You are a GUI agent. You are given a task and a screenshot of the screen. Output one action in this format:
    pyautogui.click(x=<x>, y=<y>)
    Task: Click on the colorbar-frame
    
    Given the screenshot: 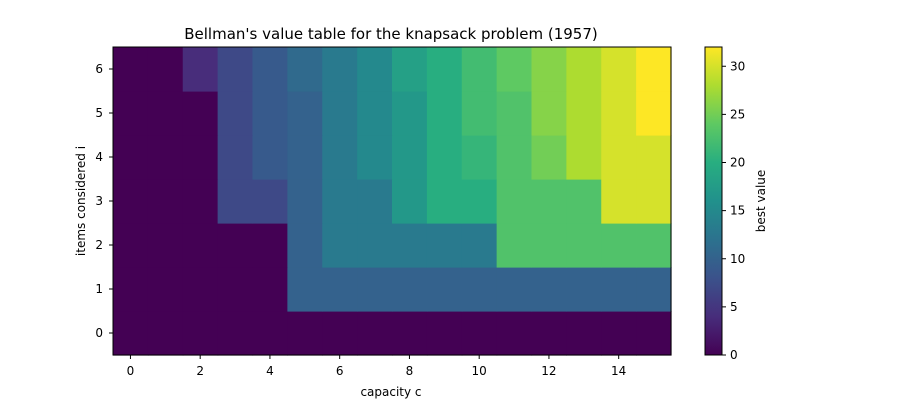 What is the action you would take?
    pyautogui.click(x=713, y=201)
    